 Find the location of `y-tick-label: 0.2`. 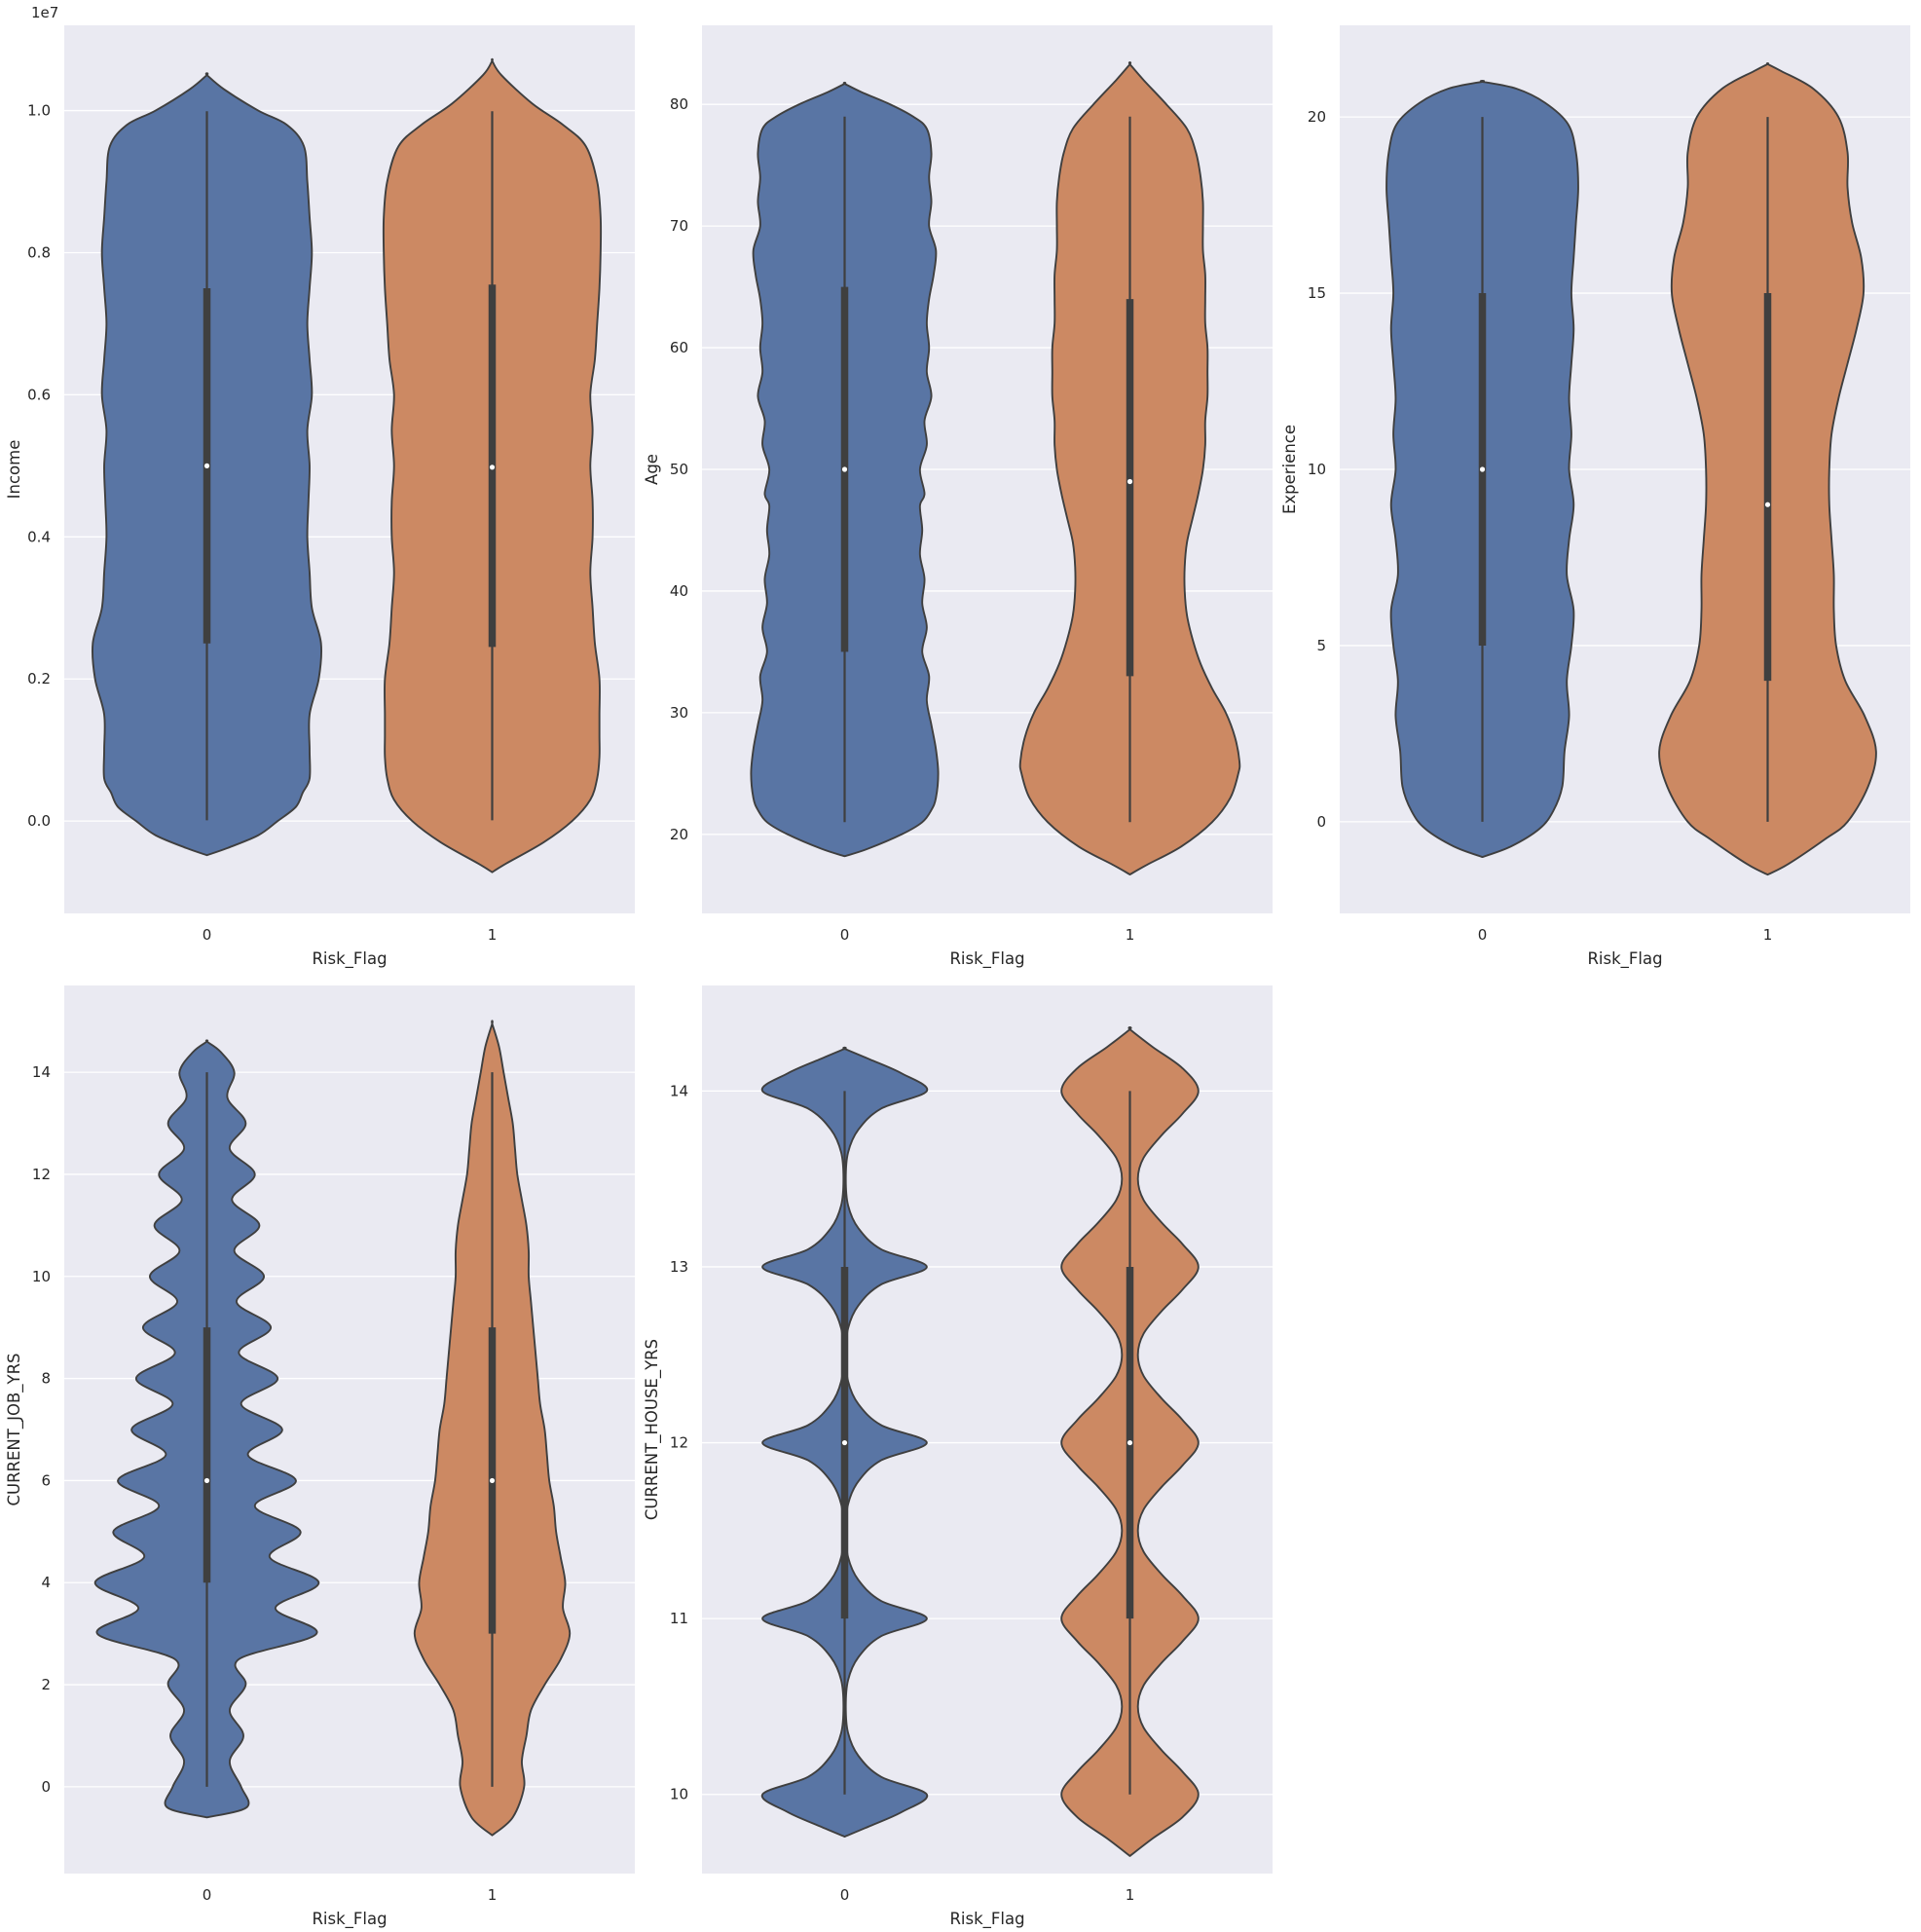

y-tick-label: 0.2 is located at coordinates (39, 678).